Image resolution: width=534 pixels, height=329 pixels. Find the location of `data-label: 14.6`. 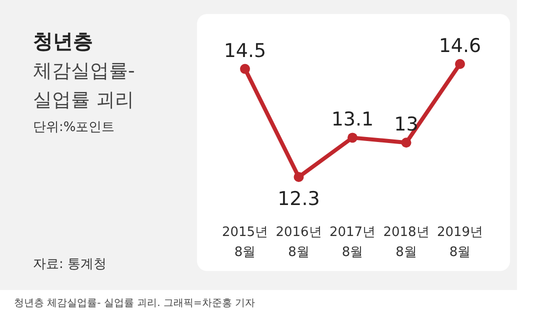

data-label: 14.6 is located at coordinates (460, 46).